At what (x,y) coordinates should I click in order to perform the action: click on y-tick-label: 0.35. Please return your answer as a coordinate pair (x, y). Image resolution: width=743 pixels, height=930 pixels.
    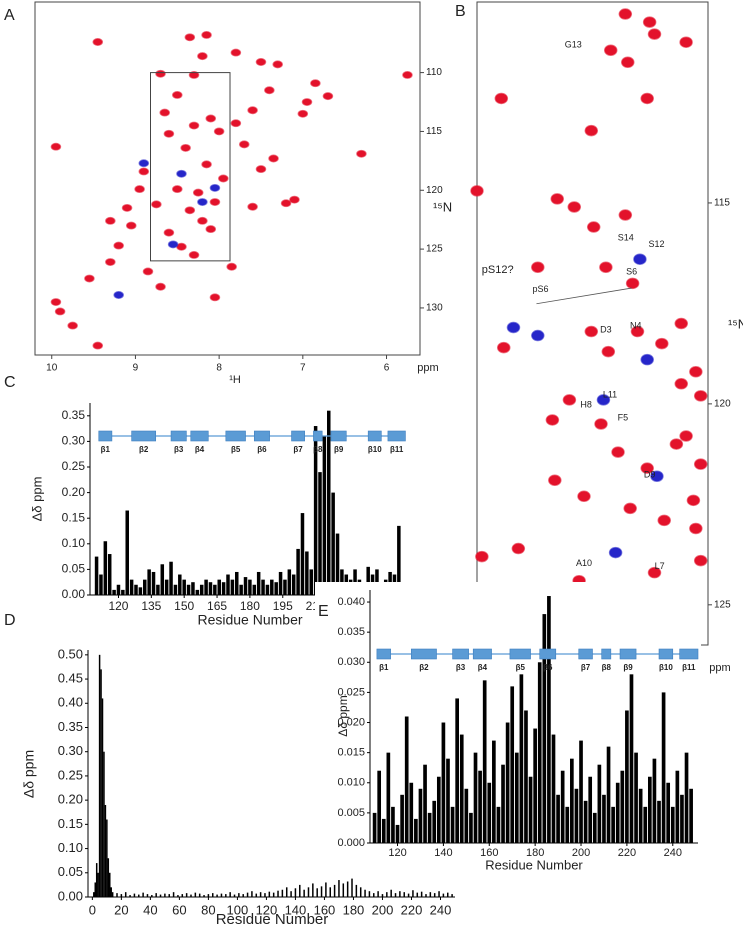
    Looking at the image, I should click on (74, 415).